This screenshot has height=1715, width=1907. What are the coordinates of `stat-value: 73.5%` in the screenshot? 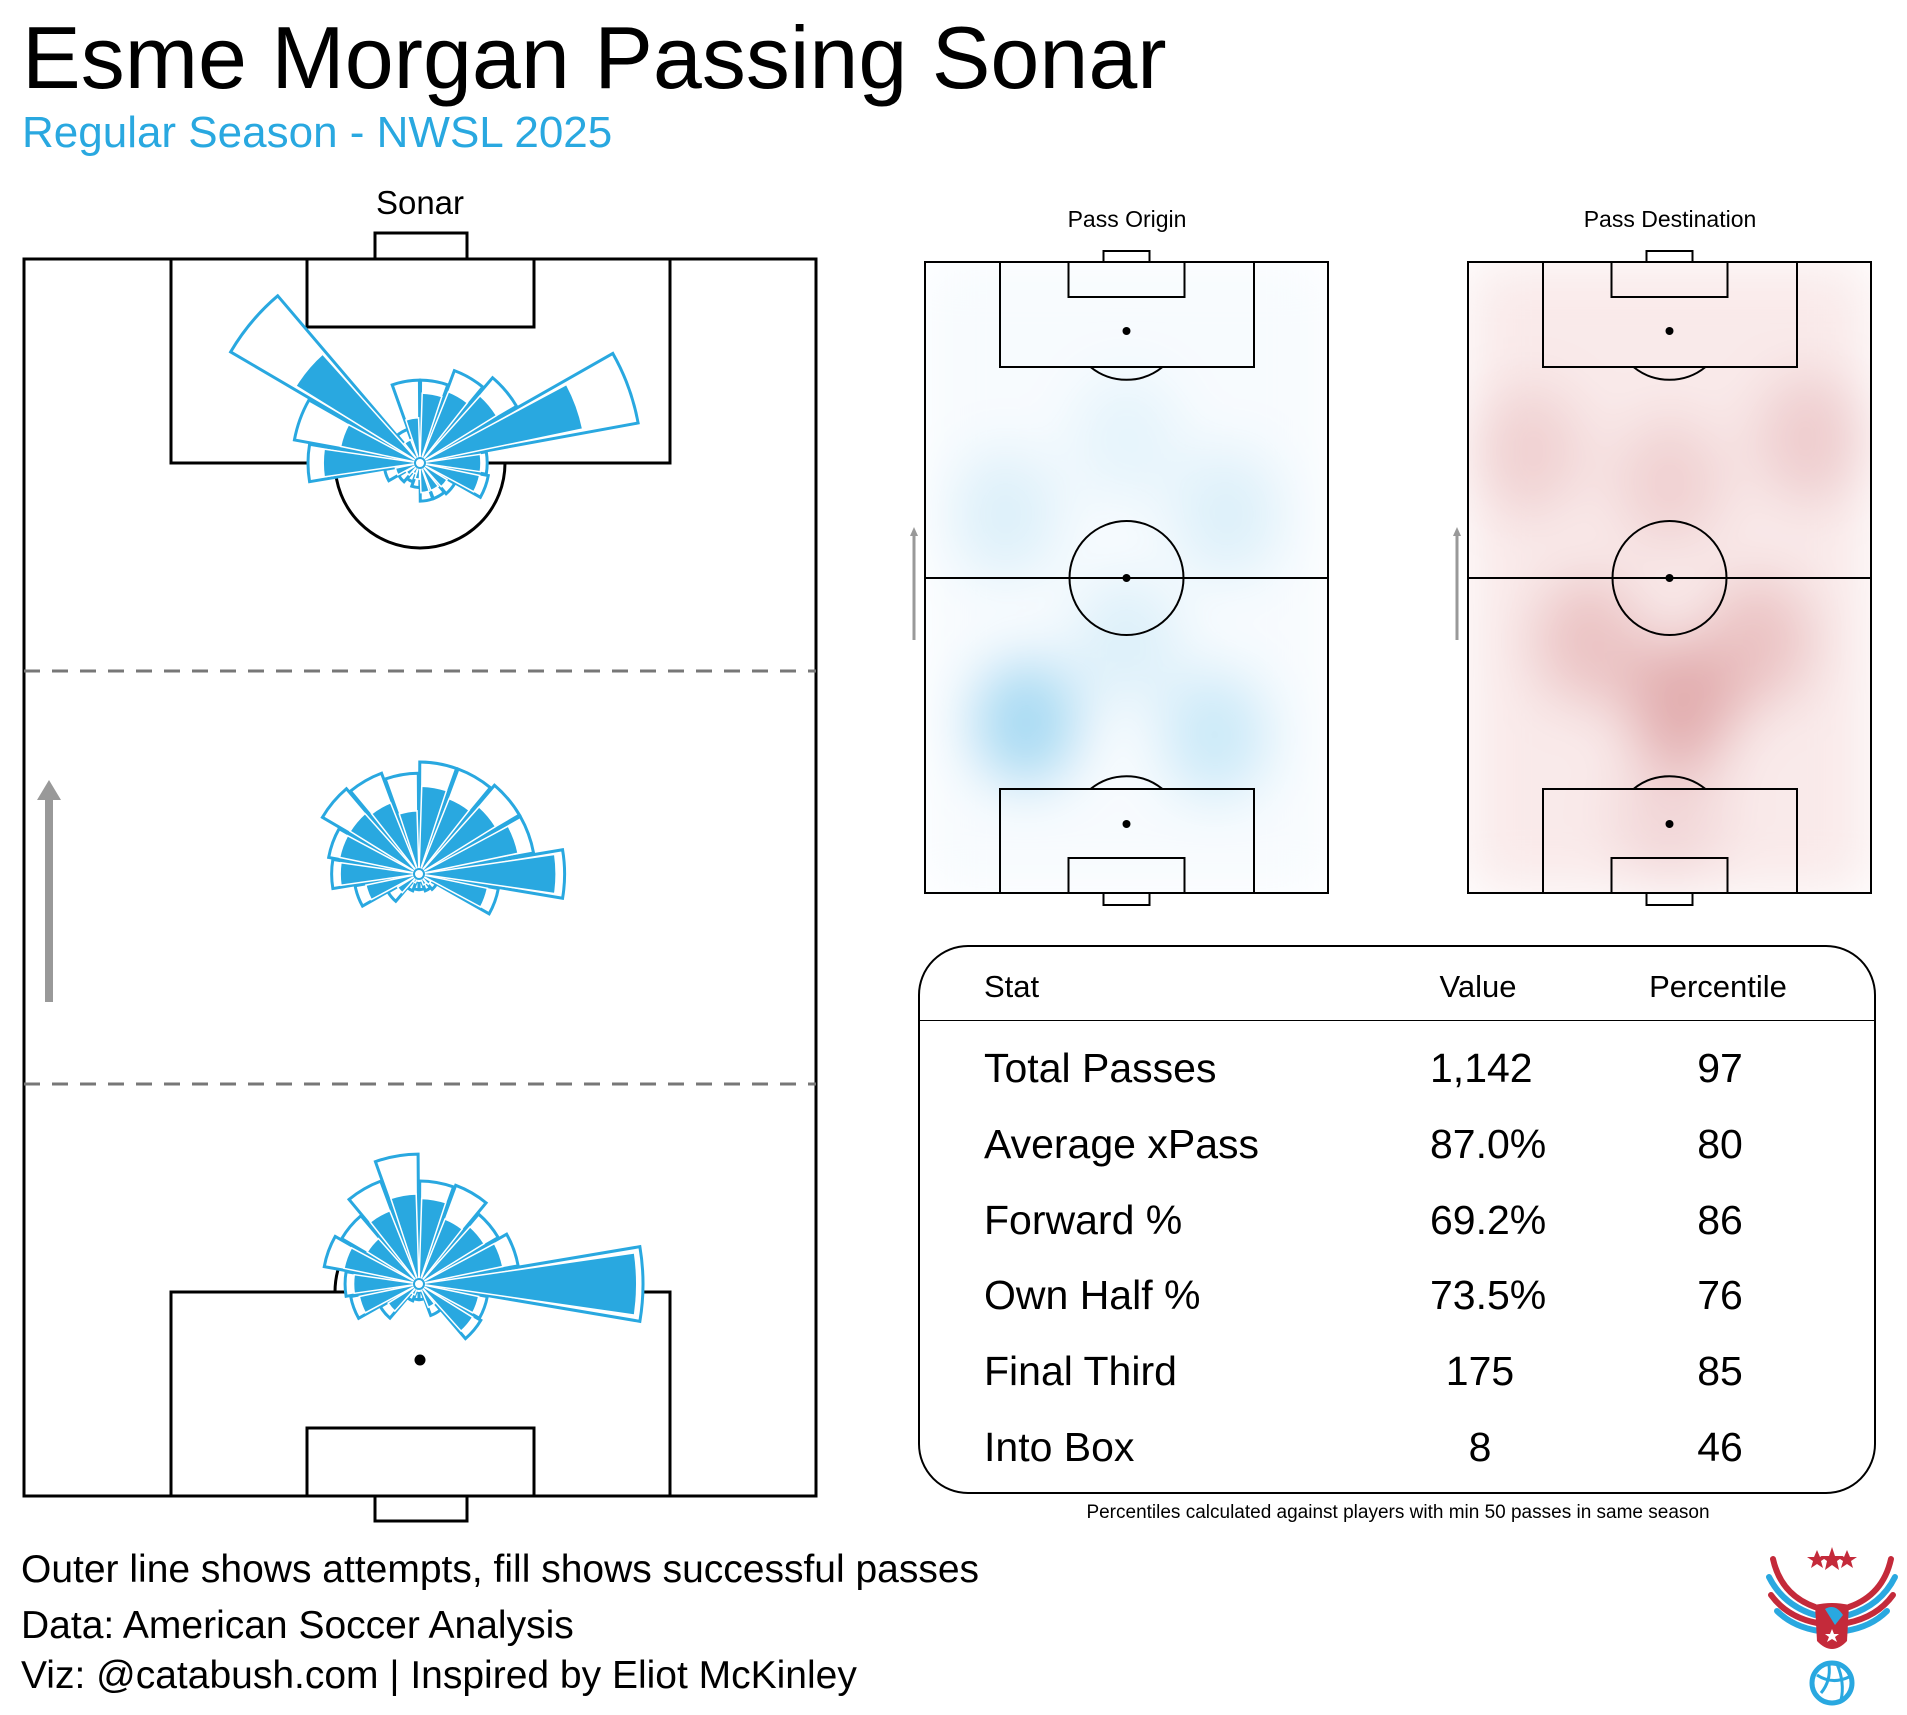 It's located at (1488, 1295).